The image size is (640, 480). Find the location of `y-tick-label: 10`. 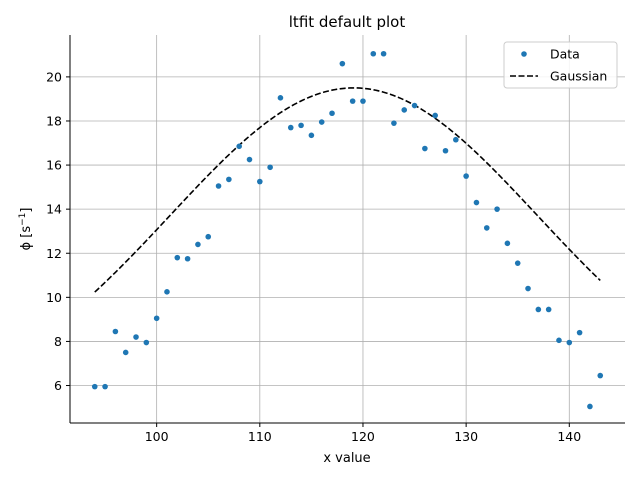

y-tick-label: 10 is located at coordinates (54, 297).